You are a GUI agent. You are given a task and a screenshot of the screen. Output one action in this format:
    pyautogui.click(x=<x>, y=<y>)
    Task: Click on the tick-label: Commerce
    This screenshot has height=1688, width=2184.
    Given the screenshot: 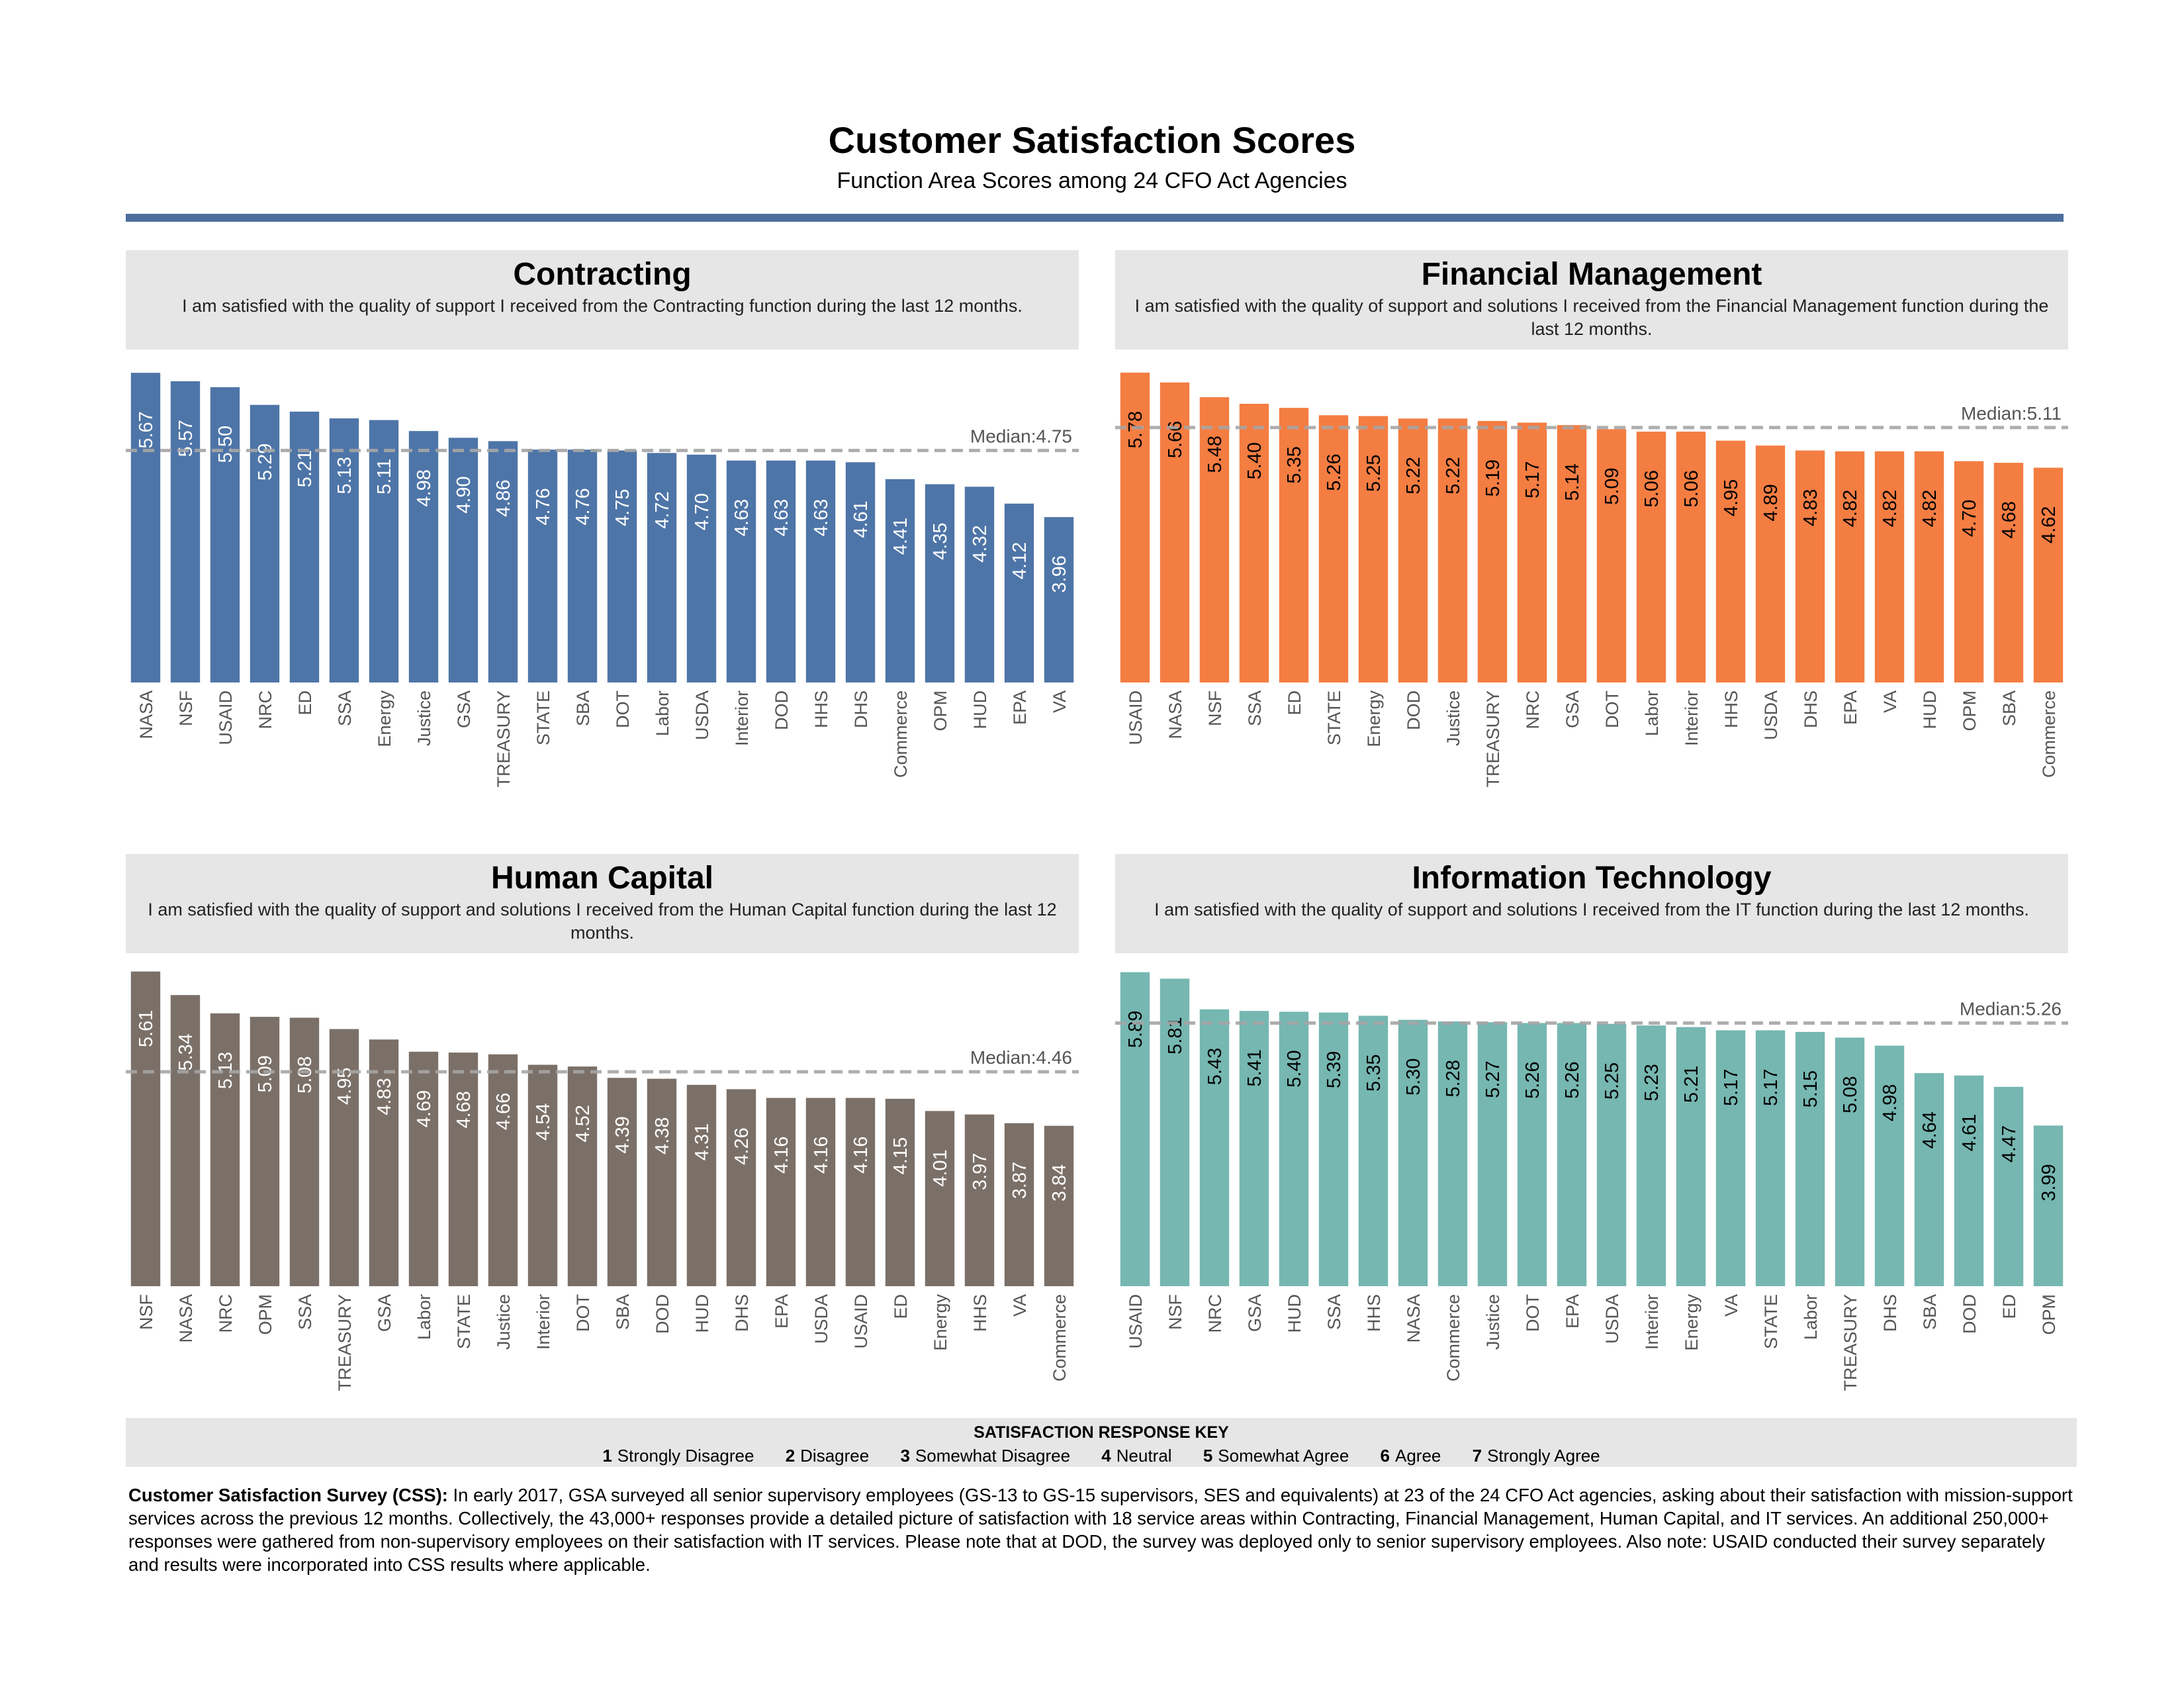 What is the action you would take?
    pyautogui.click(x=1059, y=1338)
    